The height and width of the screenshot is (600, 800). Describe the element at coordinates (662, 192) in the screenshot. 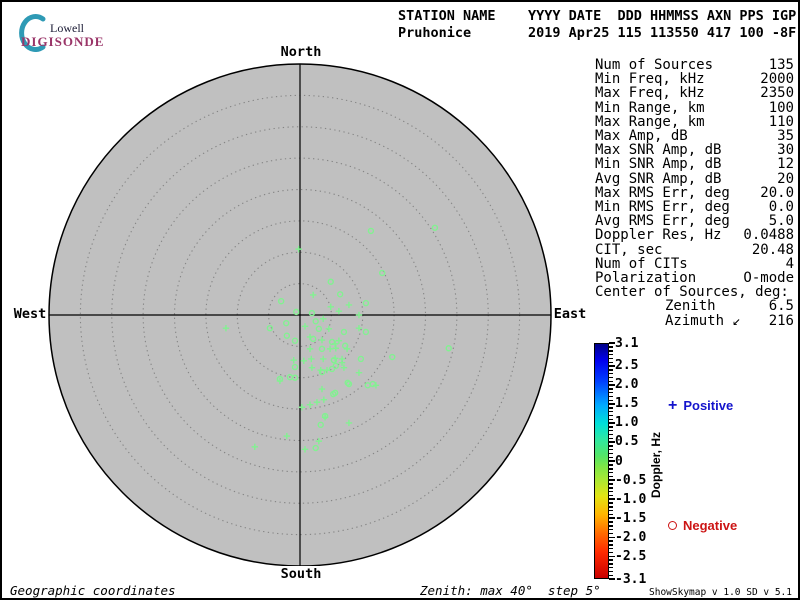

I see `param-label: Max RMS Err, deg` at that location.